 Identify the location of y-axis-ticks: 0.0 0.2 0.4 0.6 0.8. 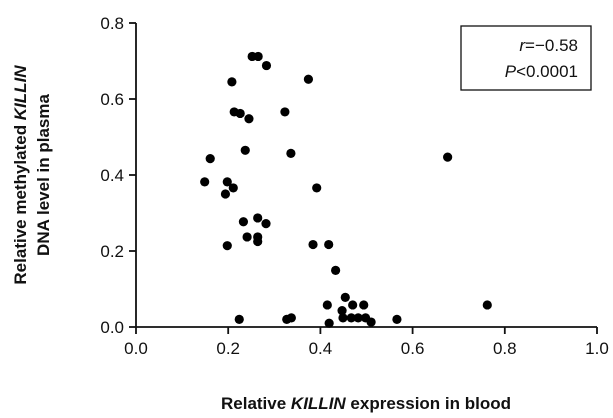
(118, 175).